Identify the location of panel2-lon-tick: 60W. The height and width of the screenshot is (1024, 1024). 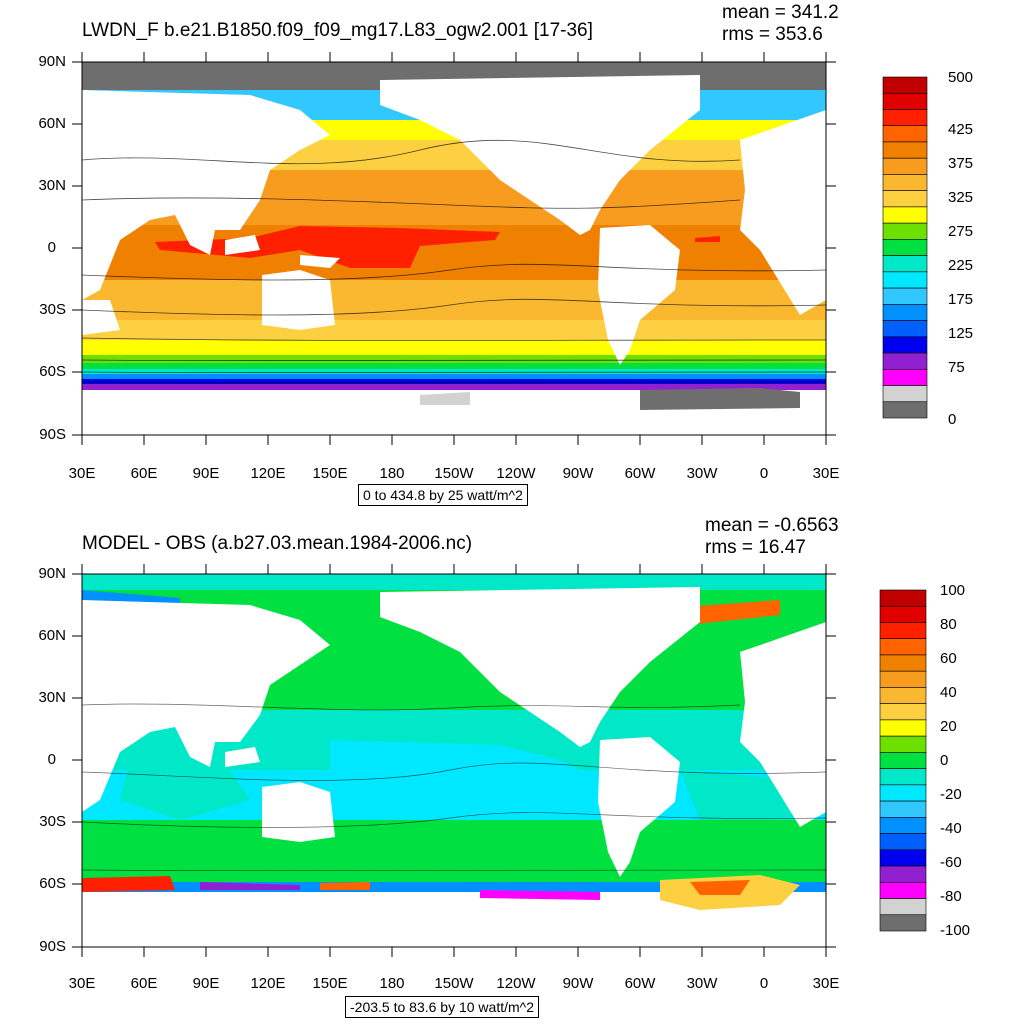
(640, 983).